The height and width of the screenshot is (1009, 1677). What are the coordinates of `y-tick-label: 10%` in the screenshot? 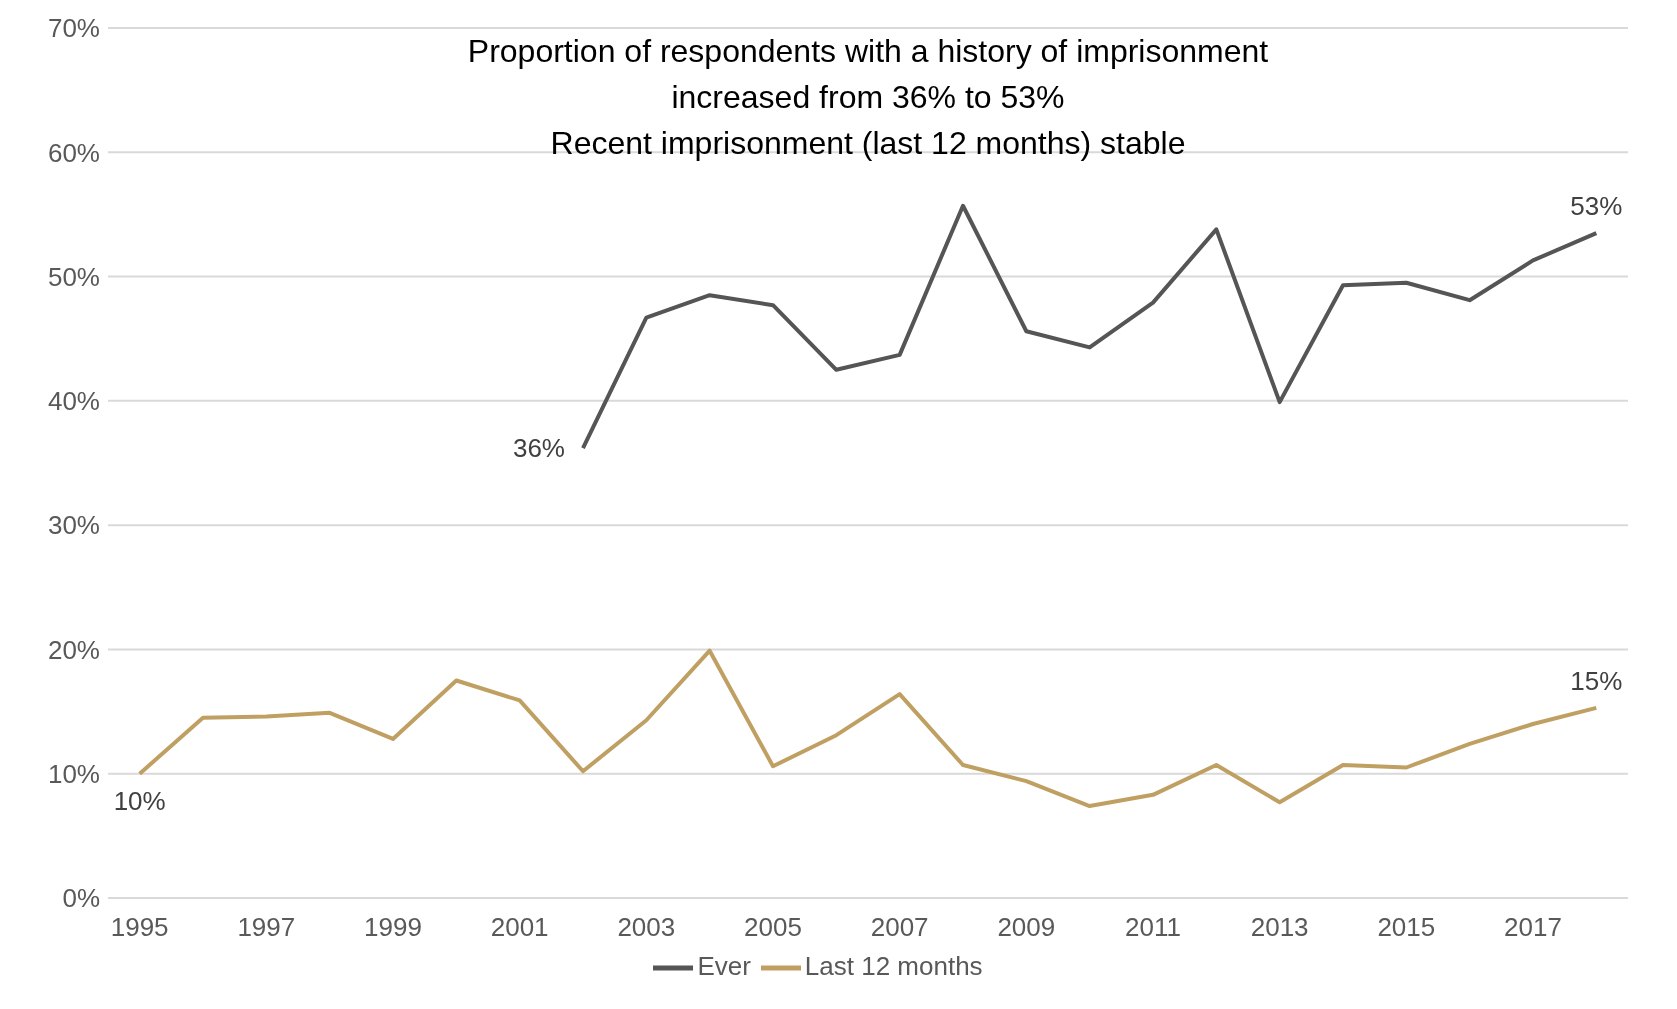 It's located at (73, 773).